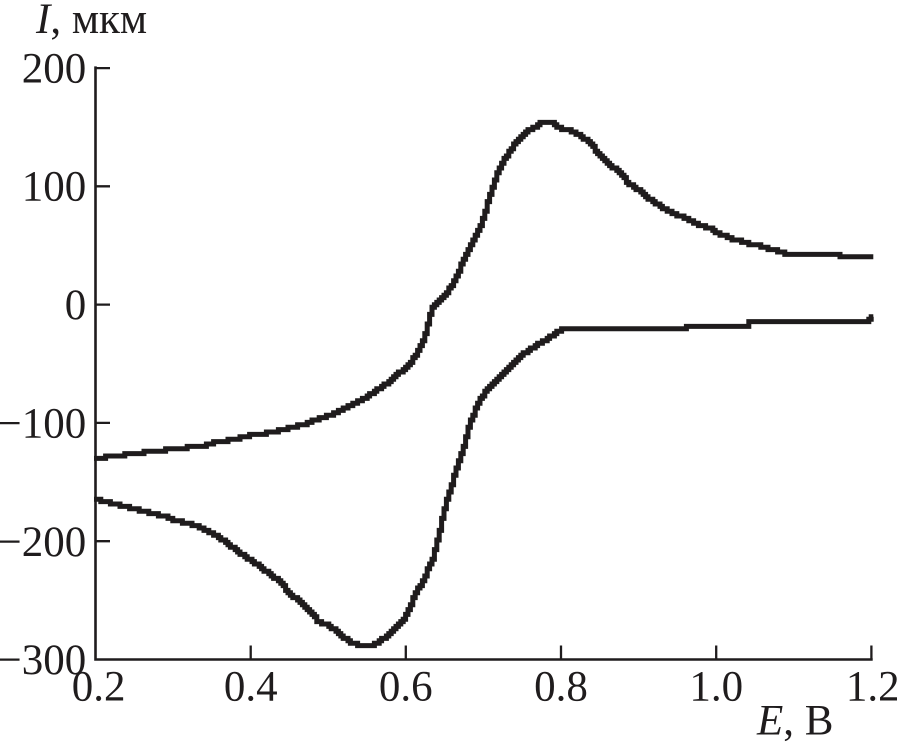 The image size is (897, 750). Describe the element at coordinates (99, 687) in the screenshot. I see `svg-text: 0.2` at that location.